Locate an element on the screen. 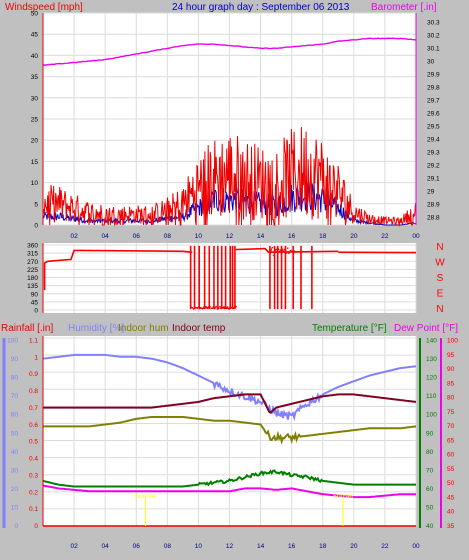  x-tick-label: 16 is located at coordinates (292, 236).